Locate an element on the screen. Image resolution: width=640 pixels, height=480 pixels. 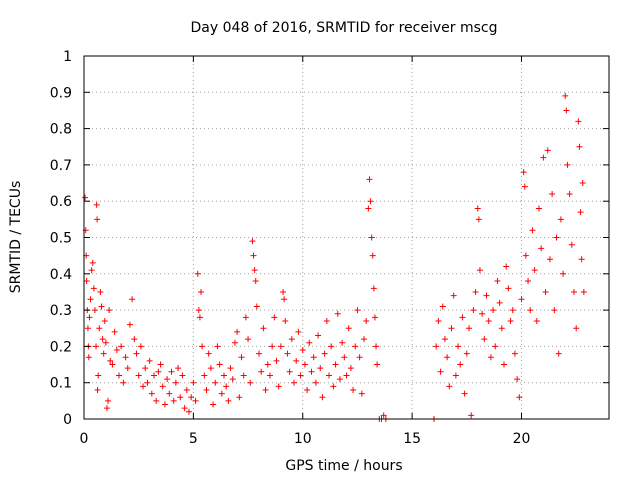
y-tick-label: 0.3 is located at coordinates (61, 311).